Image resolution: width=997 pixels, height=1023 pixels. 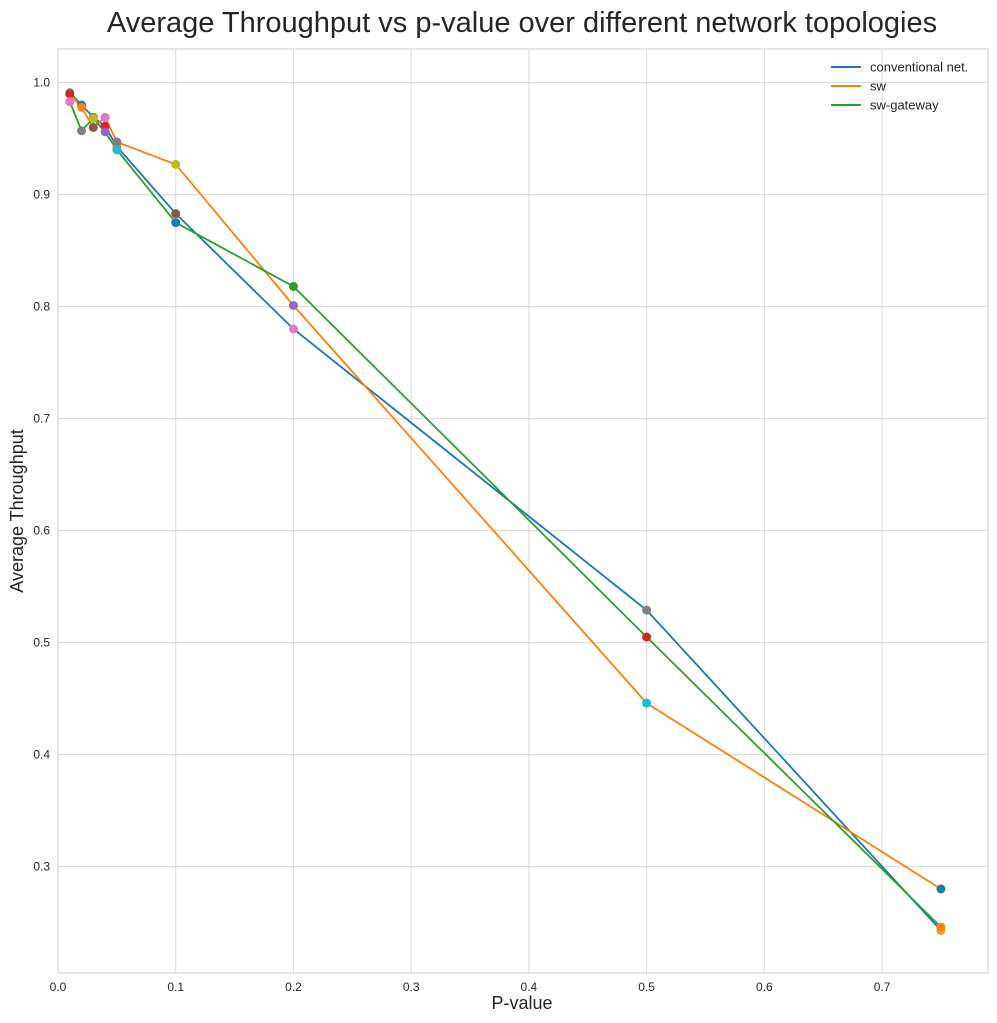 I want to click on y-tick-label: 0.5, so click(x=41, y=643).